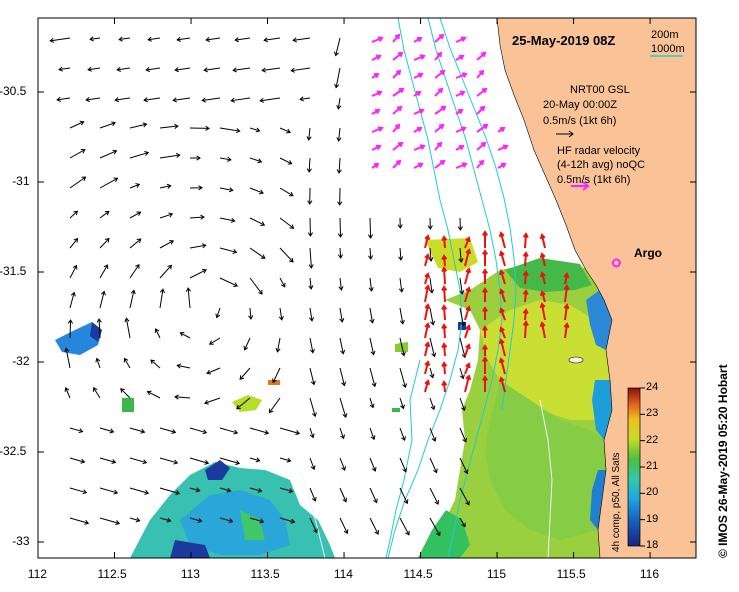 This screenshot has width=739, height=592. What do you see at coordinates (652, 387) in the screenshot?
I see `colorbar-tick-label: 24` at bounding box center [652, 387].